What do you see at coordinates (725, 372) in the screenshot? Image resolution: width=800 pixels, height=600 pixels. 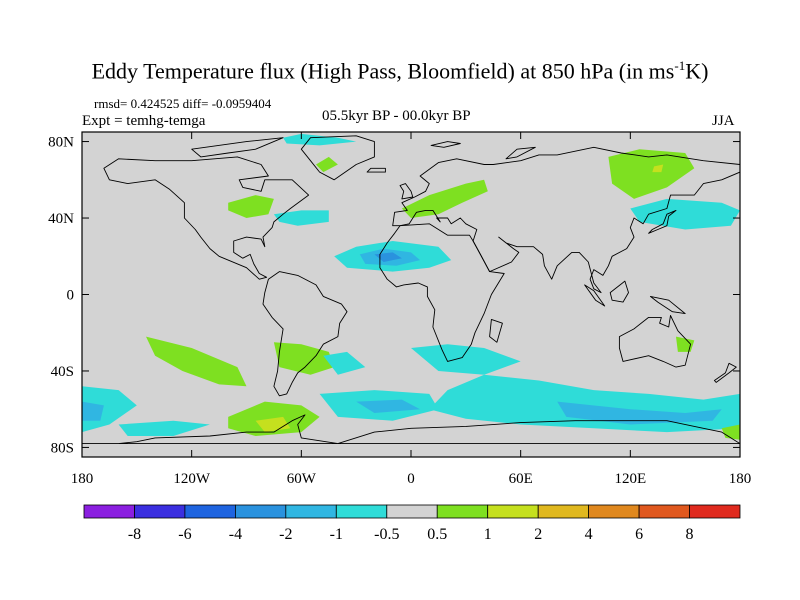 I see `coastline-new-zealand` at bounding box center [725, 372].